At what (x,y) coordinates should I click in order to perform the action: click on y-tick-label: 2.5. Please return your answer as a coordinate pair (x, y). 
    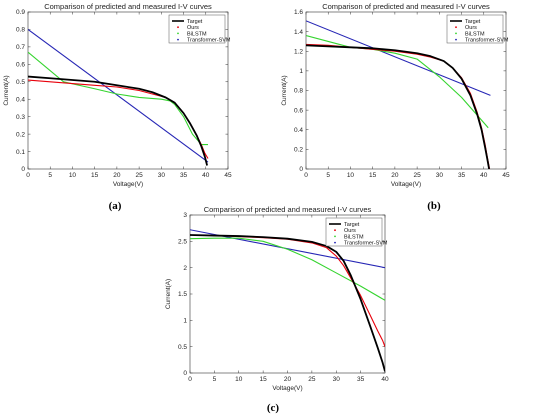
    Looking at the image, I should click on (182, 242).